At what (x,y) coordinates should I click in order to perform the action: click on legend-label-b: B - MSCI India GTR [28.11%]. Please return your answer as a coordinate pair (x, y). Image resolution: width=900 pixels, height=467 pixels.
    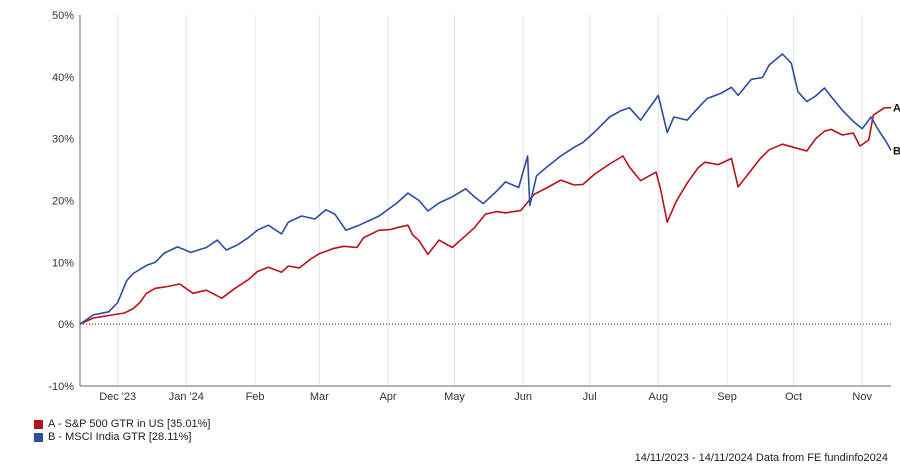
    Looking at the image, I should click on (120, 437).